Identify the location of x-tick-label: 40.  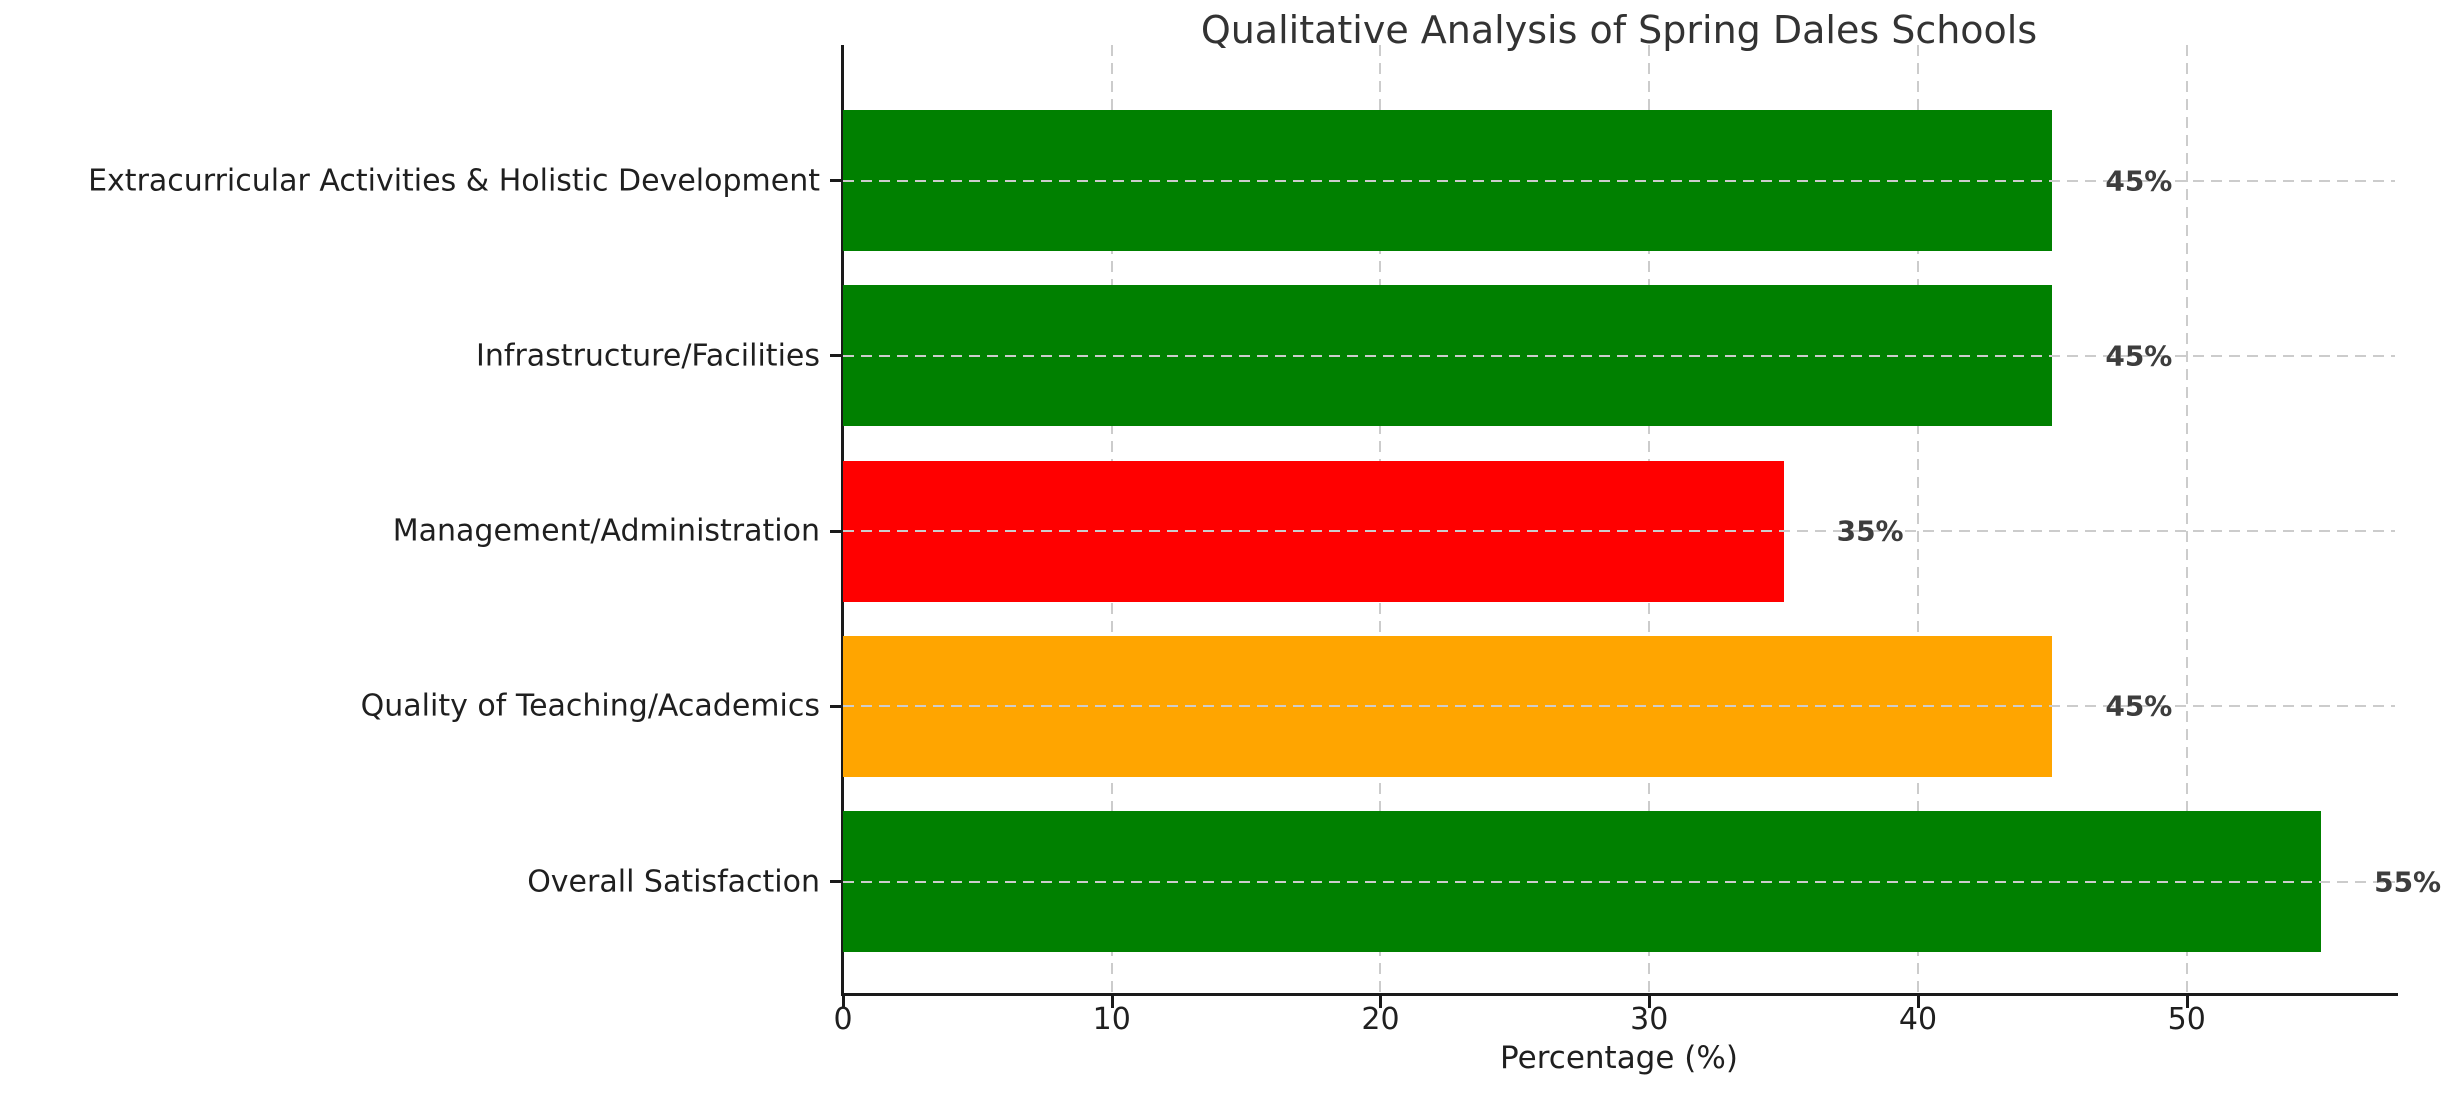
(1918, 1019).